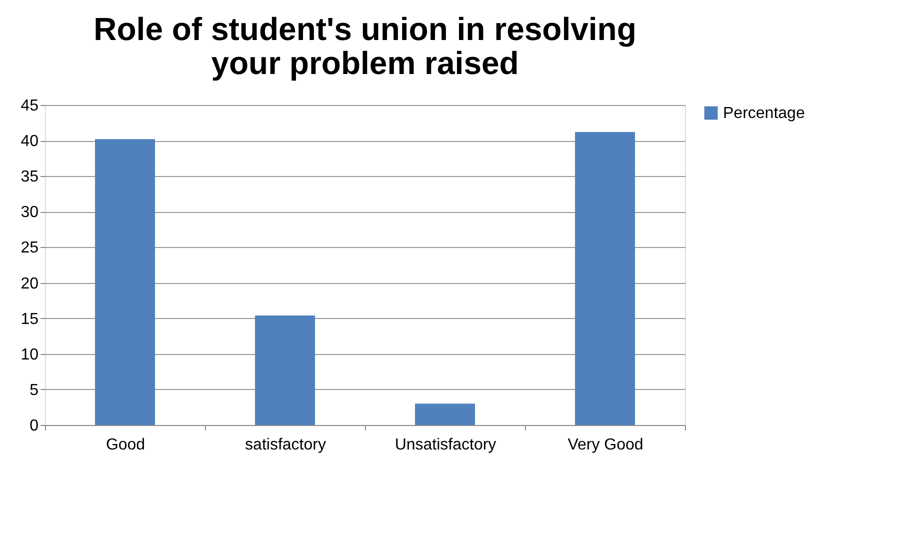  What do you see at coordinates (365, 46) in the screenshot?
I see `chart-title: Role of student's union in resolving your problem raised` at bounding box center [365, 46].